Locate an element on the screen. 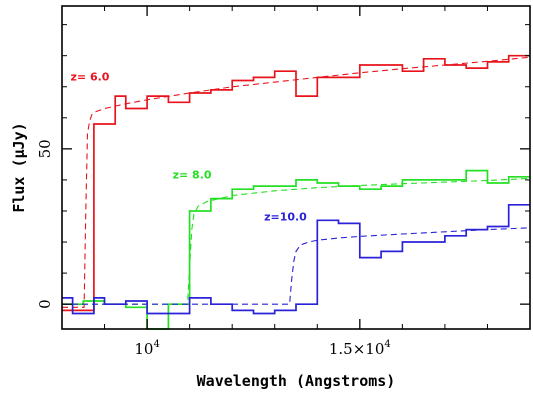  x-axis-title: Wavelength (Angstroms) is located at coordinates (296, 381).